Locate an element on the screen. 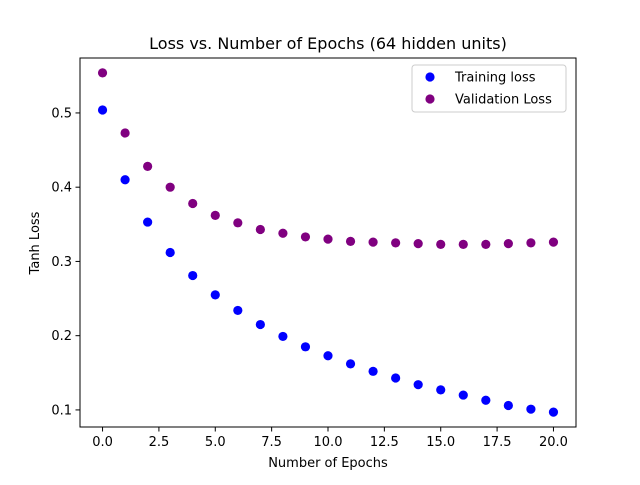 The image size is (640, 485). x-tick-label: 7.5 is located at coordinates (271, 442).